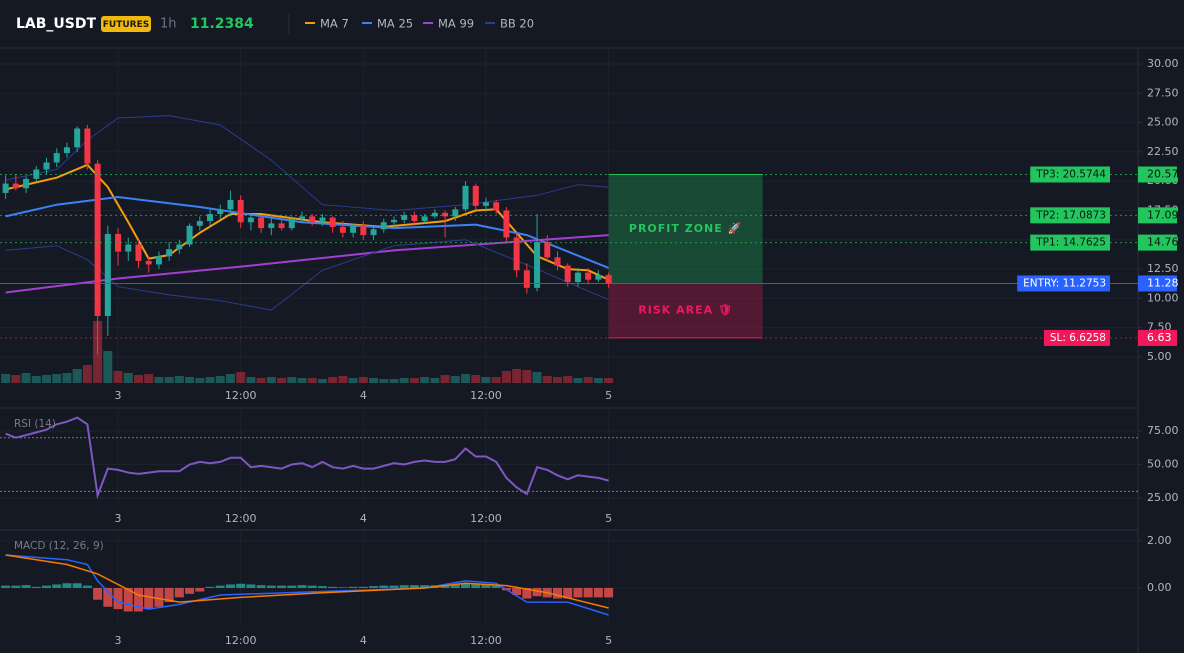 The image size is (1184, 653). What do you see at coordinates (456, 24) in the screenshot?
I see `legend-label: MA 99` at bounding box center [456, 24].